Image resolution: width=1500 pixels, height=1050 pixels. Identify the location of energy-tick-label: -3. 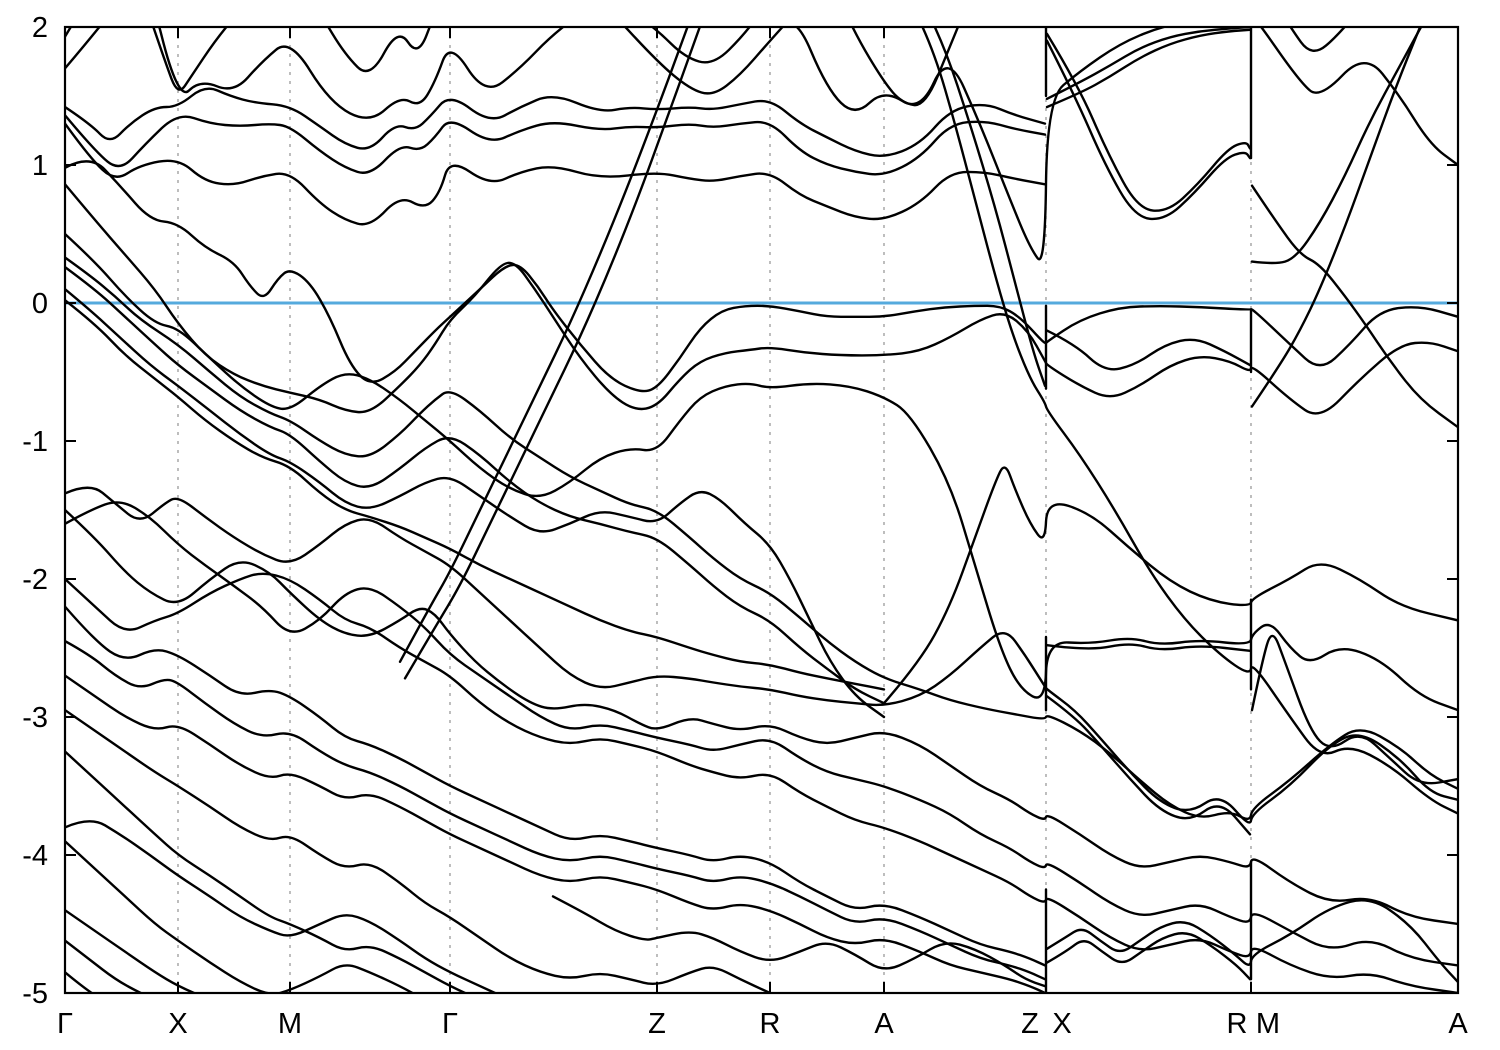
(35, 718).